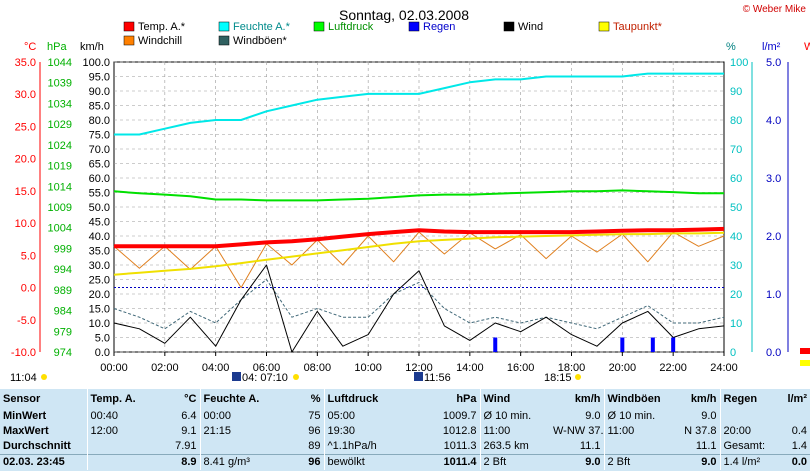 This screenshot has height=471, width=810. What do you see at coordinates (189, 431) in the screenshot?
I see `stats-temp-value: 9.1` at bounding box center [189, 431].